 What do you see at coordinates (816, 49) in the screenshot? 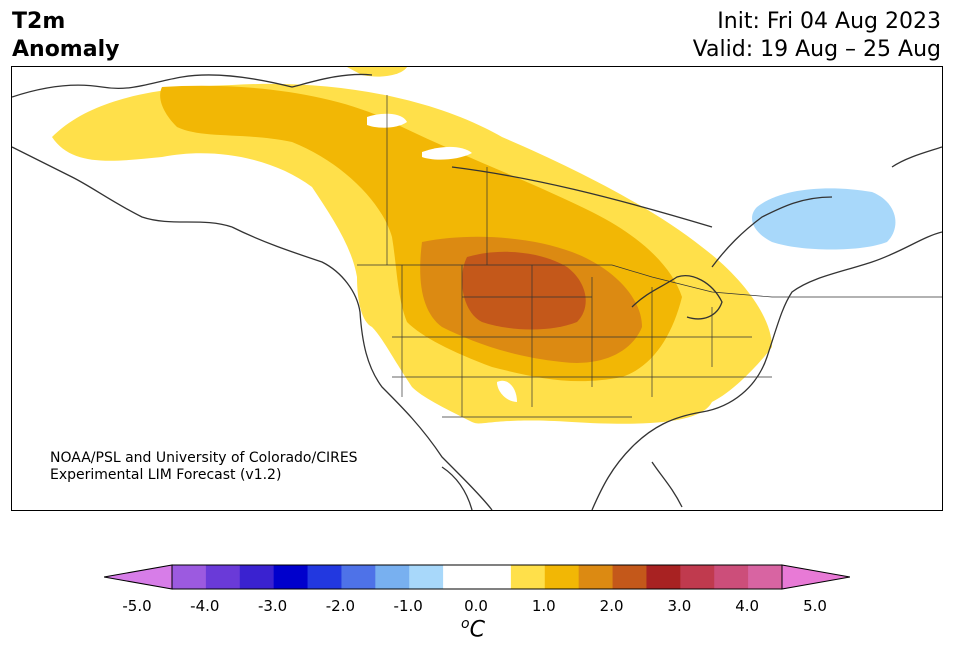
I see `valid-period: Valid: 19 Aug – 25 Aug` at bounding box center [816, 49].